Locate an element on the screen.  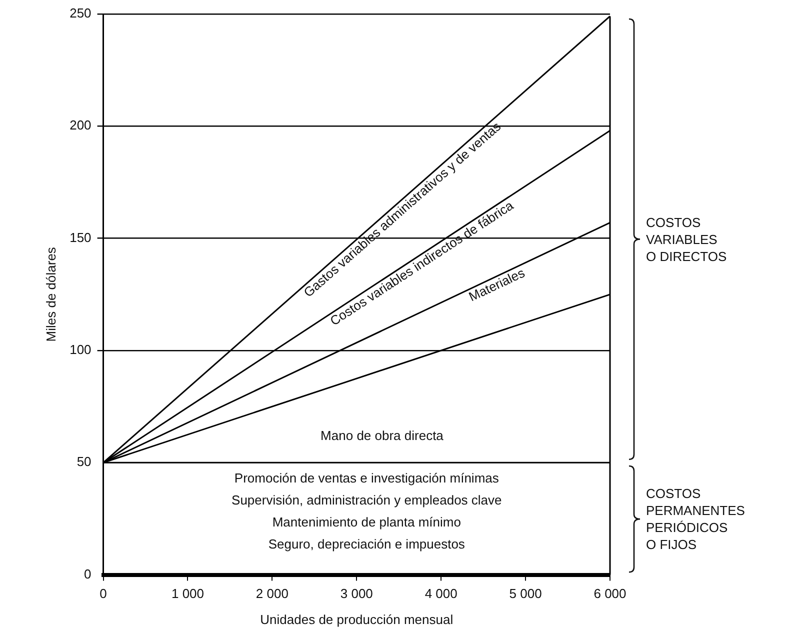
x-tick-label: 1 000 is located at coordinates (187, 594).